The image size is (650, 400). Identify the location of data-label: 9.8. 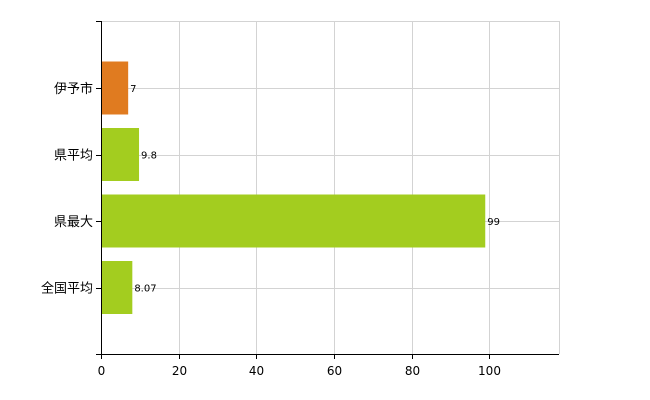
(149, 156).